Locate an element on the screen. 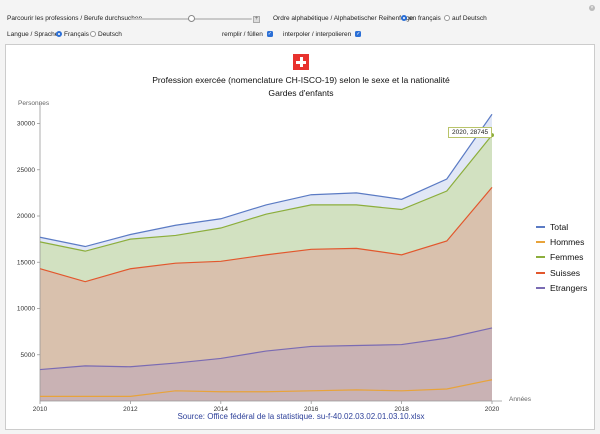 The height and width of the screenshot is (434, 600). order-option-fr: en français is located at coordinates (419, 18).